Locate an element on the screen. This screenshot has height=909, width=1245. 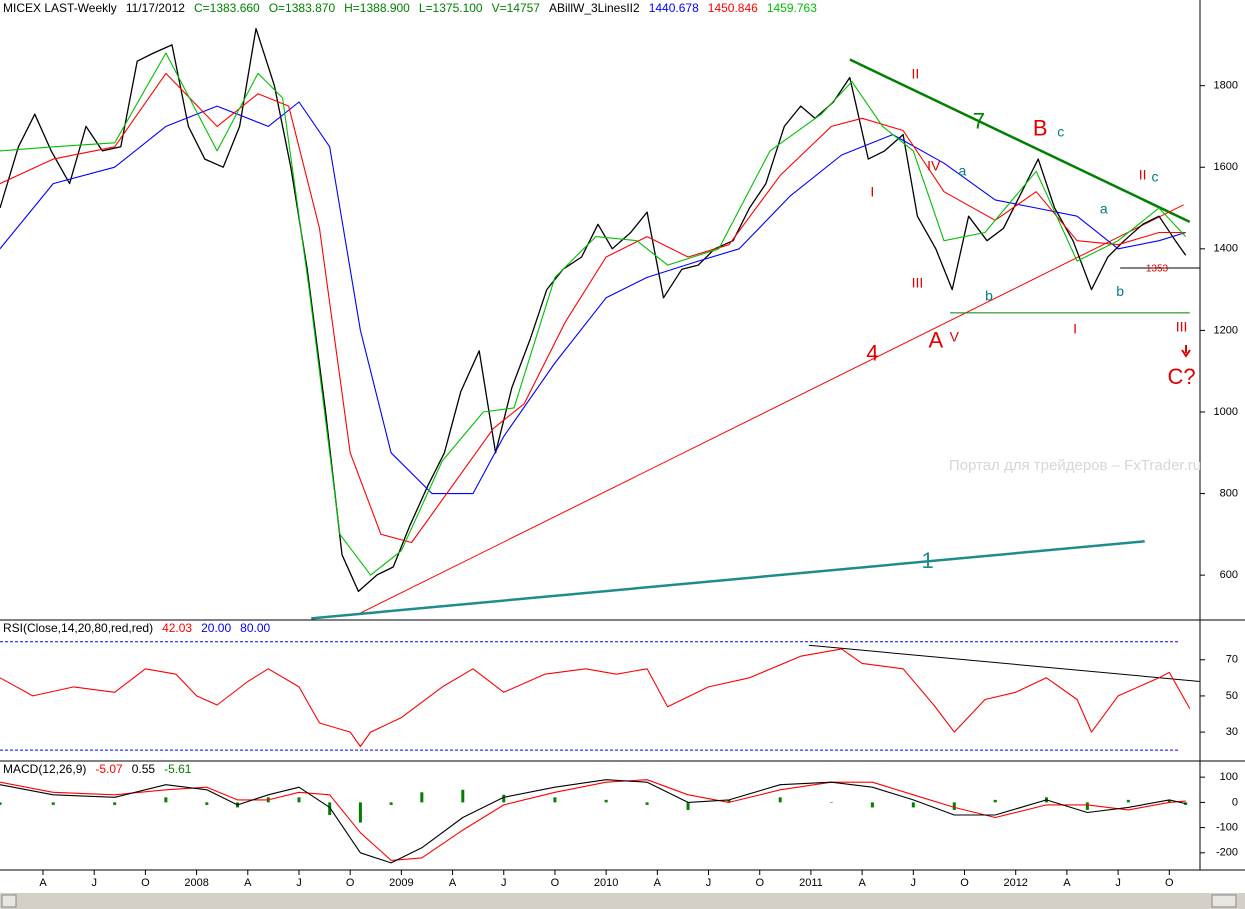
legend-text: L=1375.100 is located at coordinates (451, 8).